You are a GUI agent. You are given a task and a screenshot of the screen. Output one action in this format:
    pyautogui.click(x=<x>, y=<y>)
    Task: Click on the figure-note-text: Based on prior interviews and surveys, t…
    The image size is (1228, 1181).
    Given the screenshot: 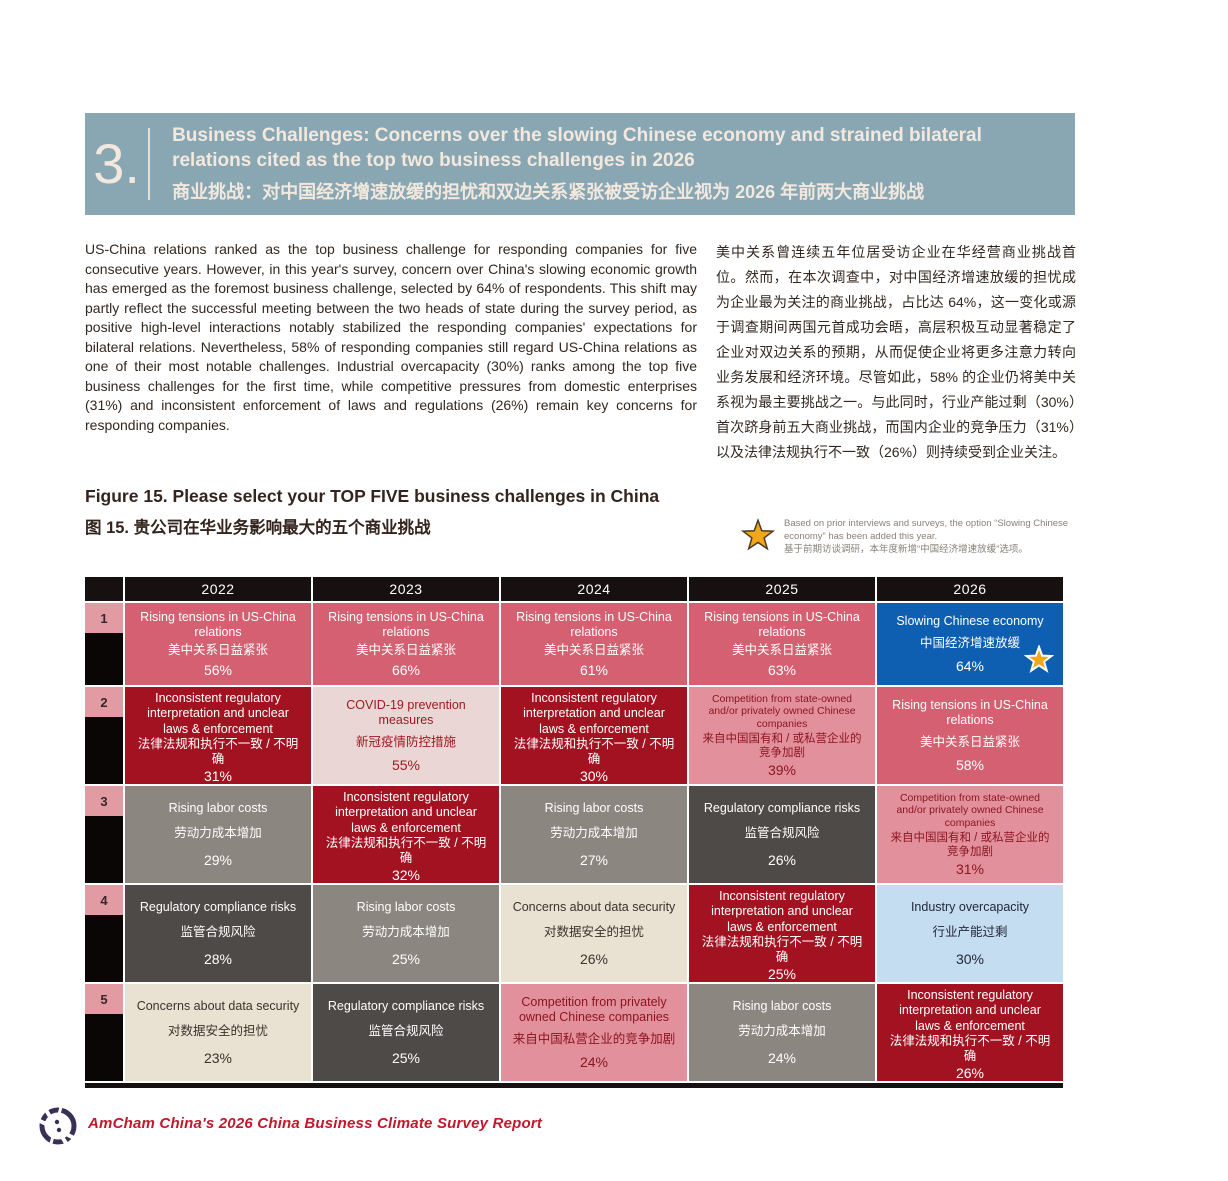 What is the action you would take?
    pyautogui.click(x=932, y=537)
    